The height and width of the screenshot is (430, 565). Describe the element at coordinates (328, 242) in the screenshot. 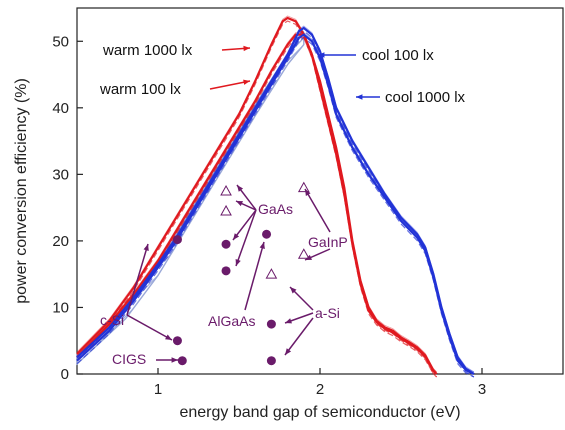

I see `material-label-gainp: GaInP` at that location.